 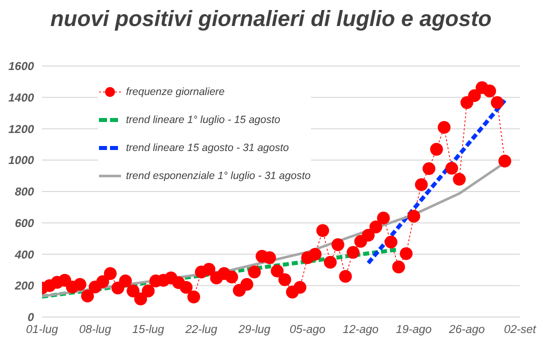 I want to click on x-tick-label: 22-lug, so click(x=201, y=330).